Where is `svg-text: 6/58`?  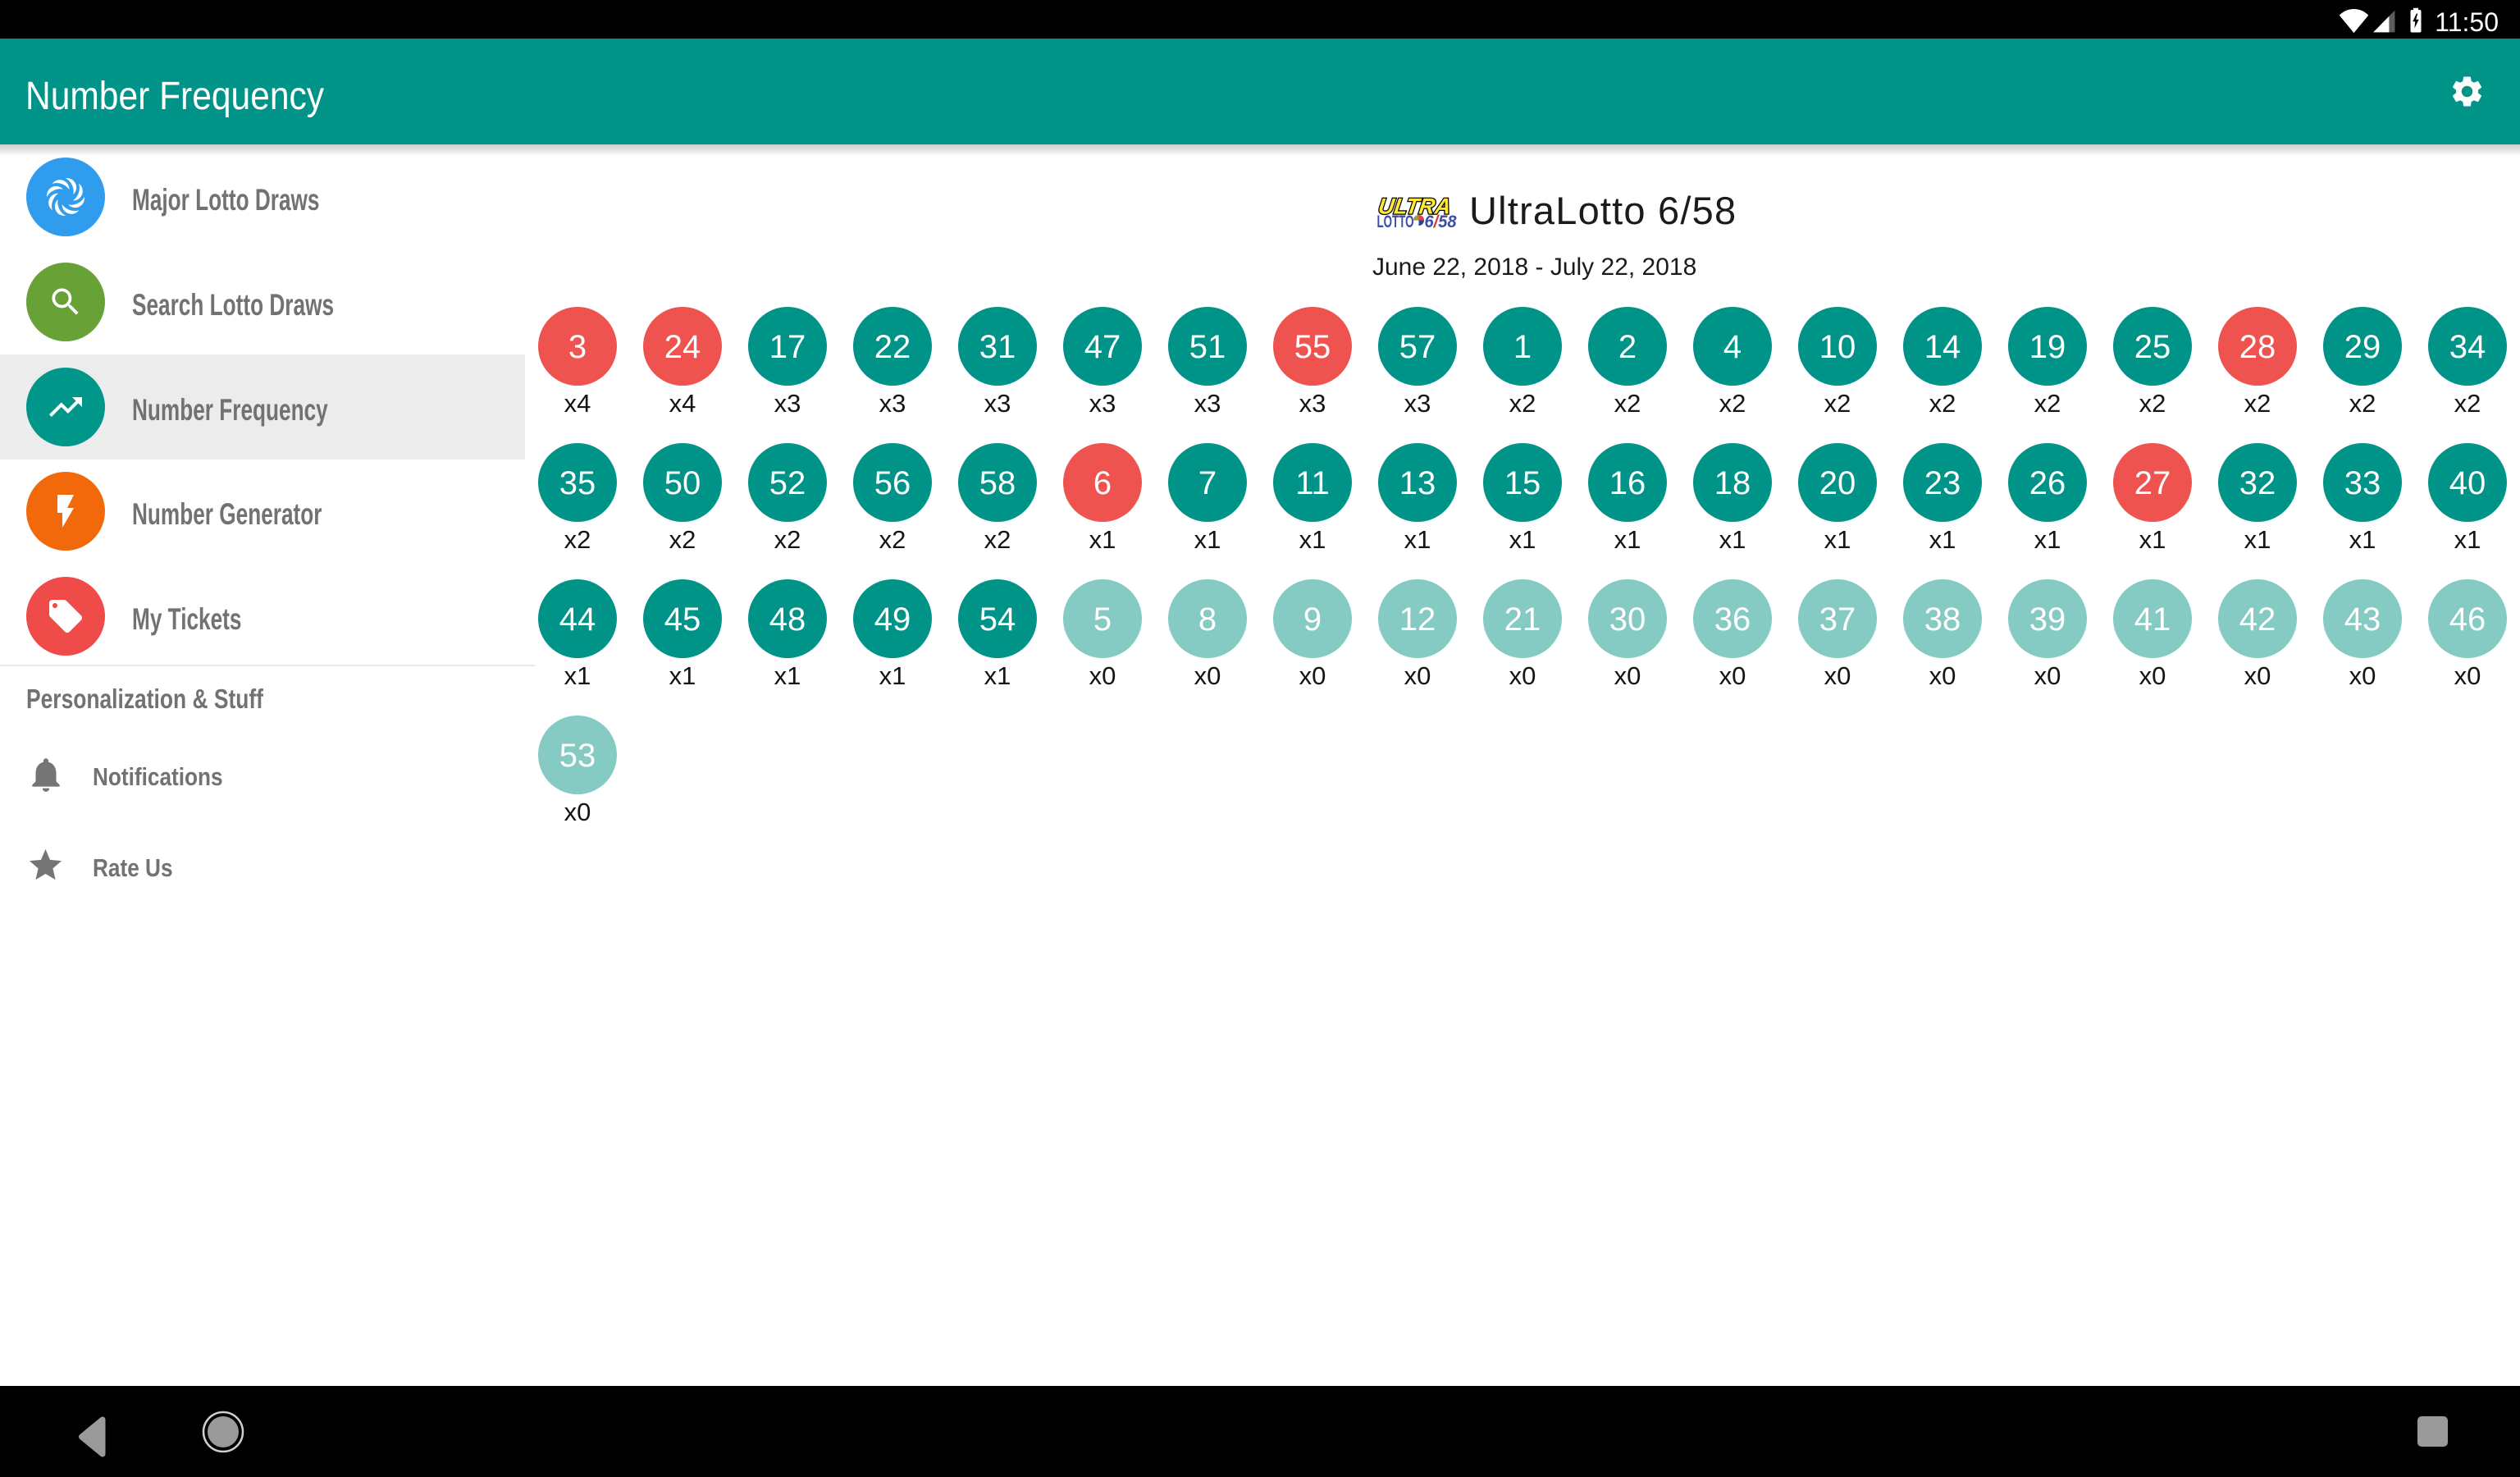 svg-text: 6/58 is located at coordinates (1441, 221).